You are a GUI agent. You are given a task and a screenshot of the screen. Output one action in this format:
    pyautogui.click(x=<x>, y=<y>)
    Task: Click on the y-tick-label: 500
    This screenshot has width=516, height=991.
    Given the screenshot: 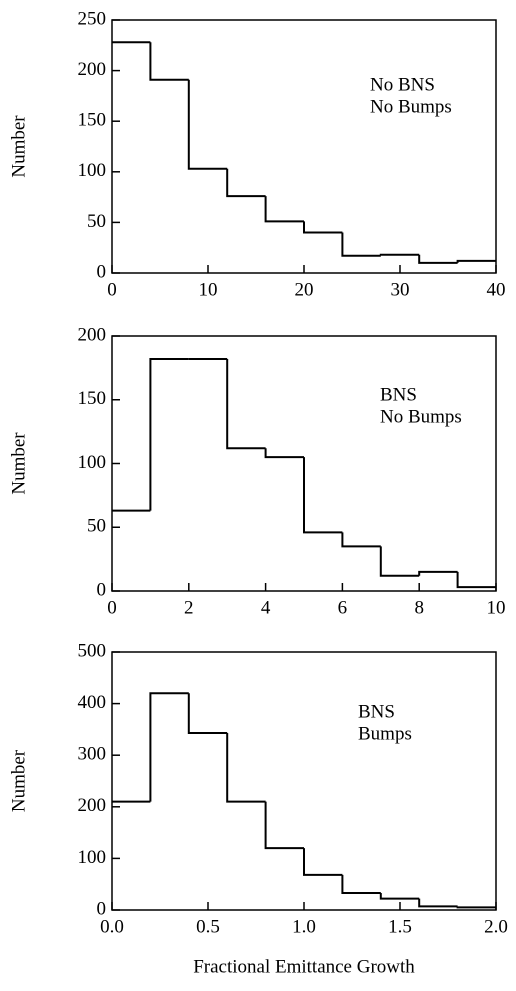 What is the action you would take?
    pyautogui.click(x=92, y=650)
    